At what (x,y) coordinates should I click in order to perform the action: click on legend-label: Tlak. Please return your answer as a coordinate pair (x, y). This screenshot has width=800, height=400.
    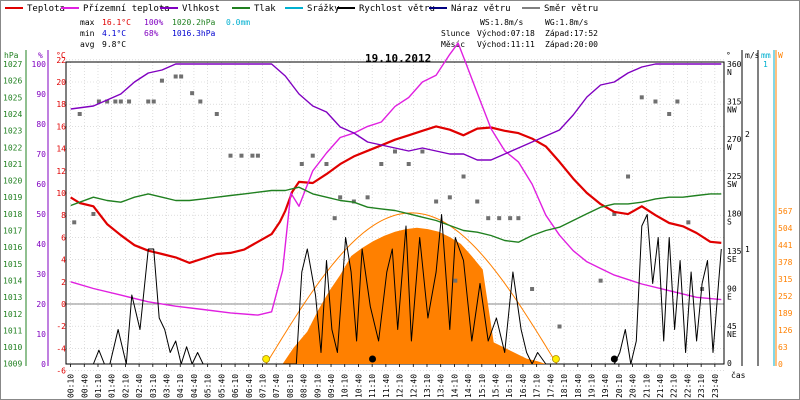
    Looking at the image, I should click on (265, 9).